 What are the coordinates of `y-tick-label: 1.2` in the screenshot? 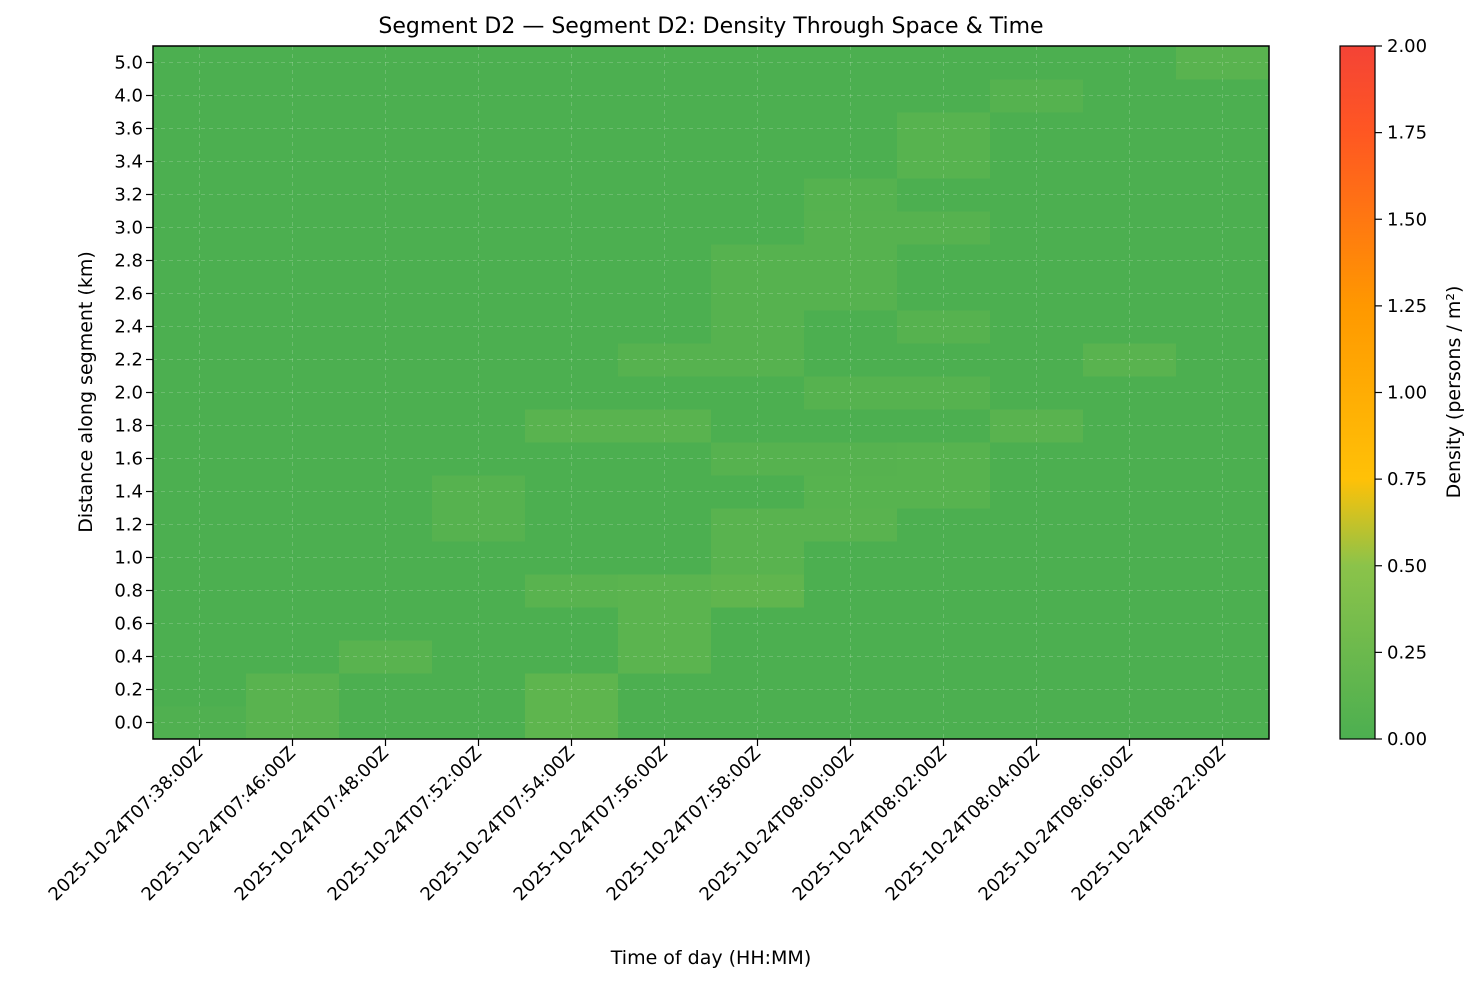 It's located at (128, 525).